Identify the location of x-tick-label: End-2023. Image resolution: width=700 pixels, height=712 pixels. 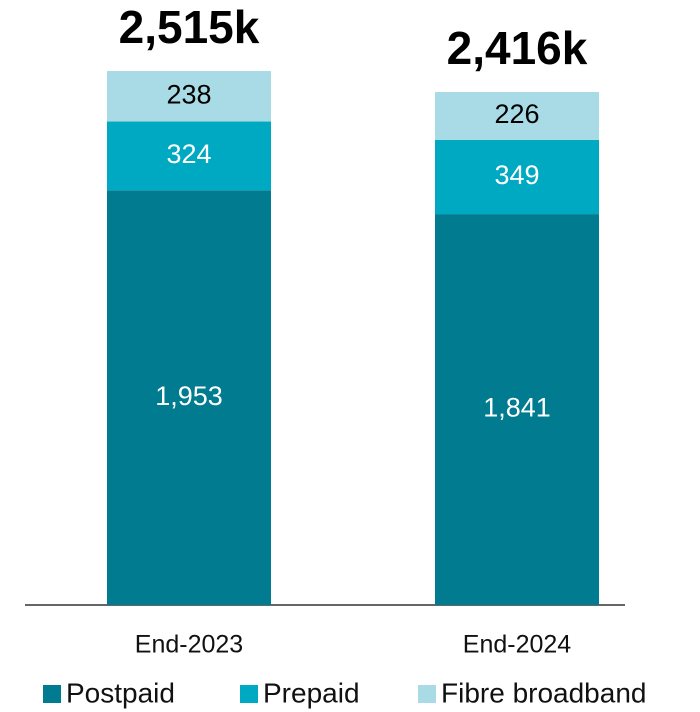
(189, 645).